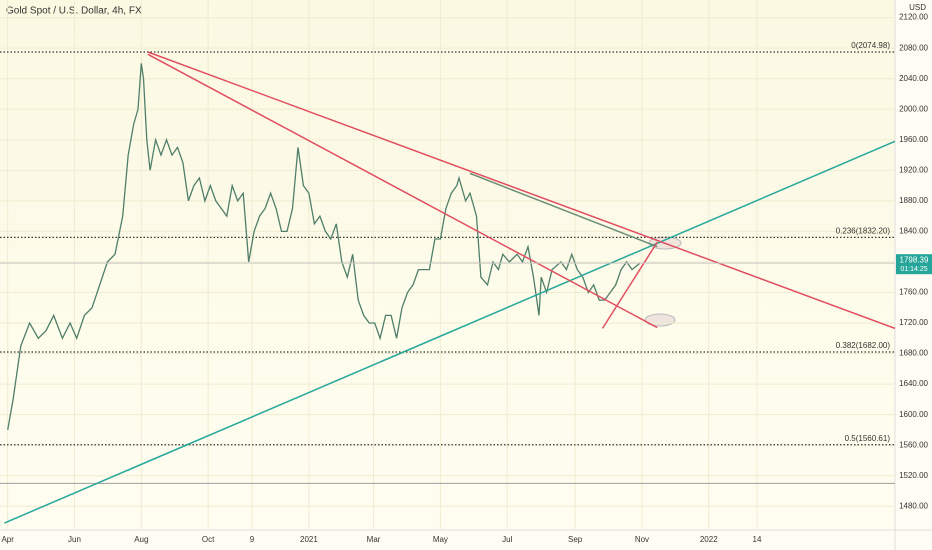 Image resolution: width=932 pixels, height=550 pixels. Describe the element at coordinates (914, 259) in the screenshot. I see `last-price-label: 1798.39` at that location.